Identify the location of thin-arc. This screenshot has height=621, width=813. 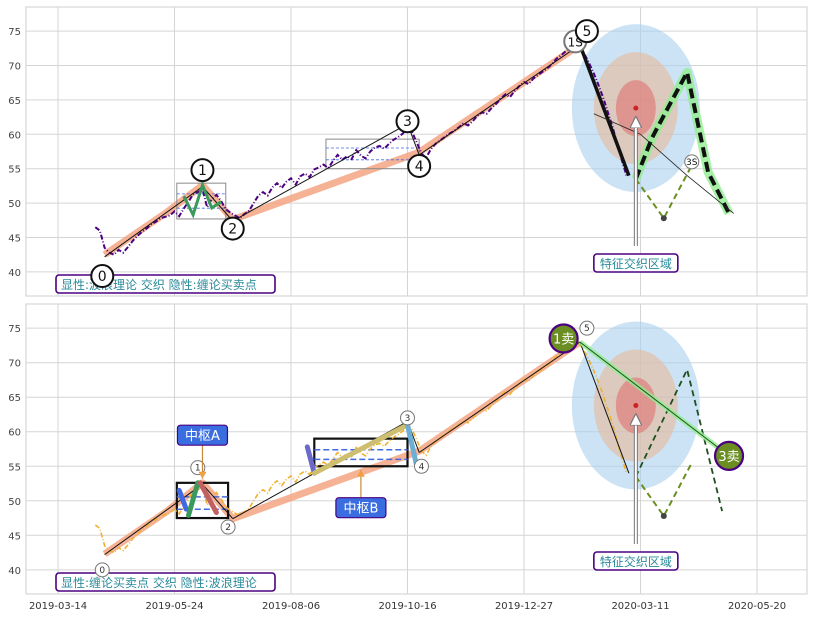
(663, 163).